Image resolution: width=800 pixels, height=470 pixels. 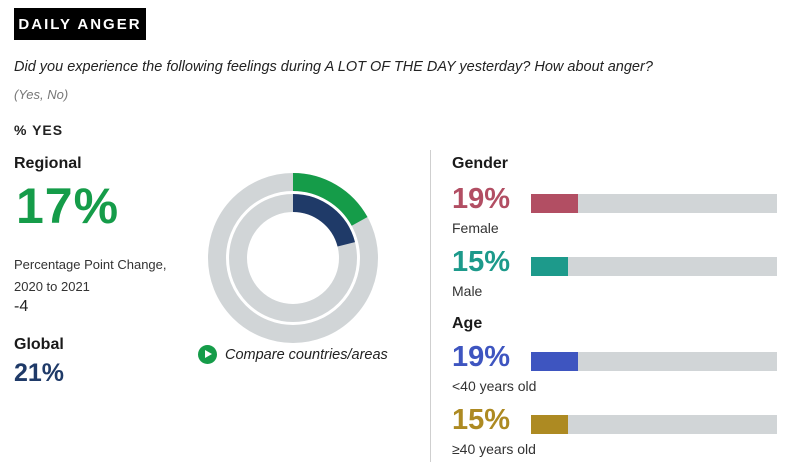 I want to click on donut-chart, so click(x=293, y=258).